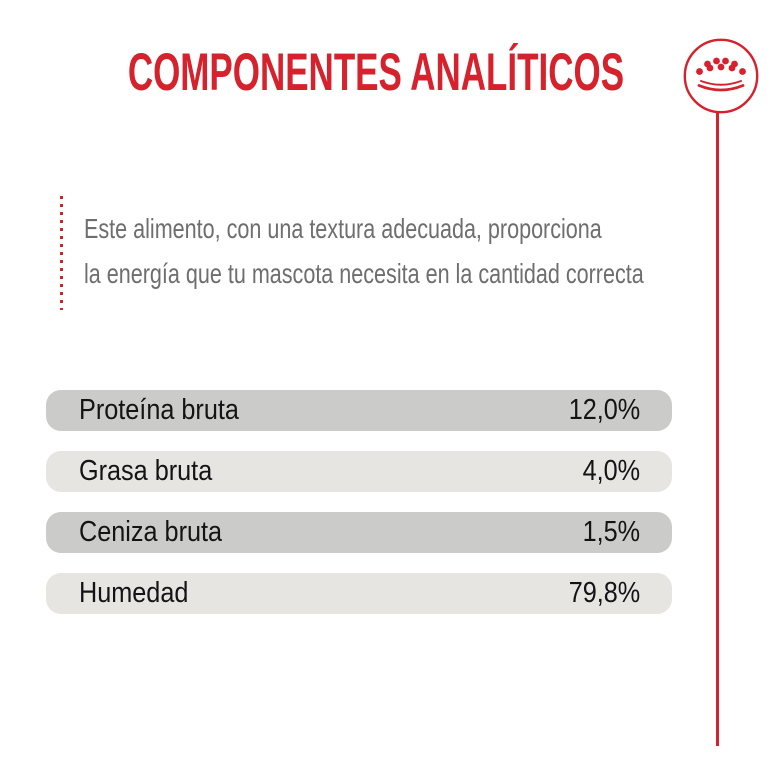 This screenshot has height=780, width=780. Describe the element at coordinates (134, 593) in the screenshot. I see `row-label: Humedad` at that location.